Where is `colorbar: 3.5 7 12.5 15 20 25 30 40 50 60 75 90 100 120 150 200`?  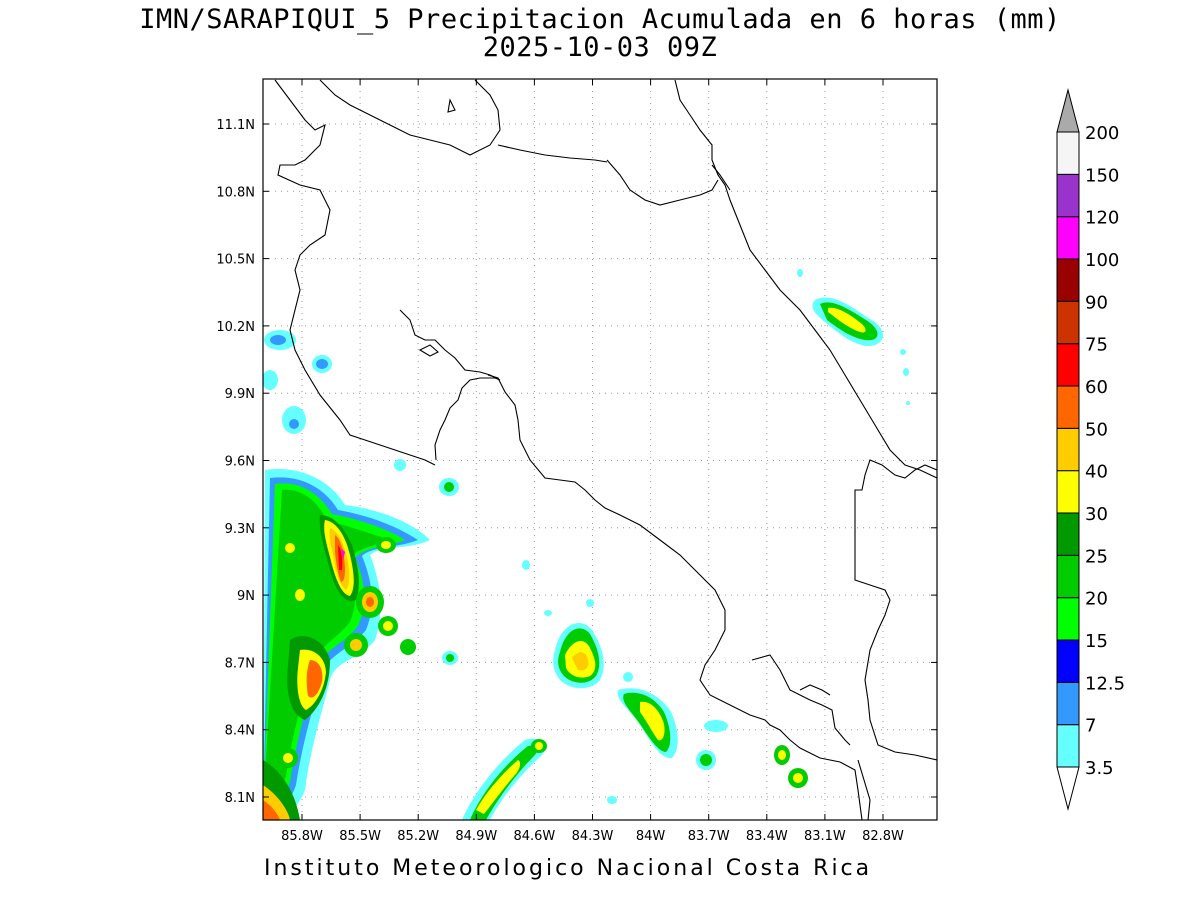
colorbar: 3.5 7 12.5 15 20 25 30 40 50 60 75 90 100 120 150 200 is located at coordinates (1090, 449).